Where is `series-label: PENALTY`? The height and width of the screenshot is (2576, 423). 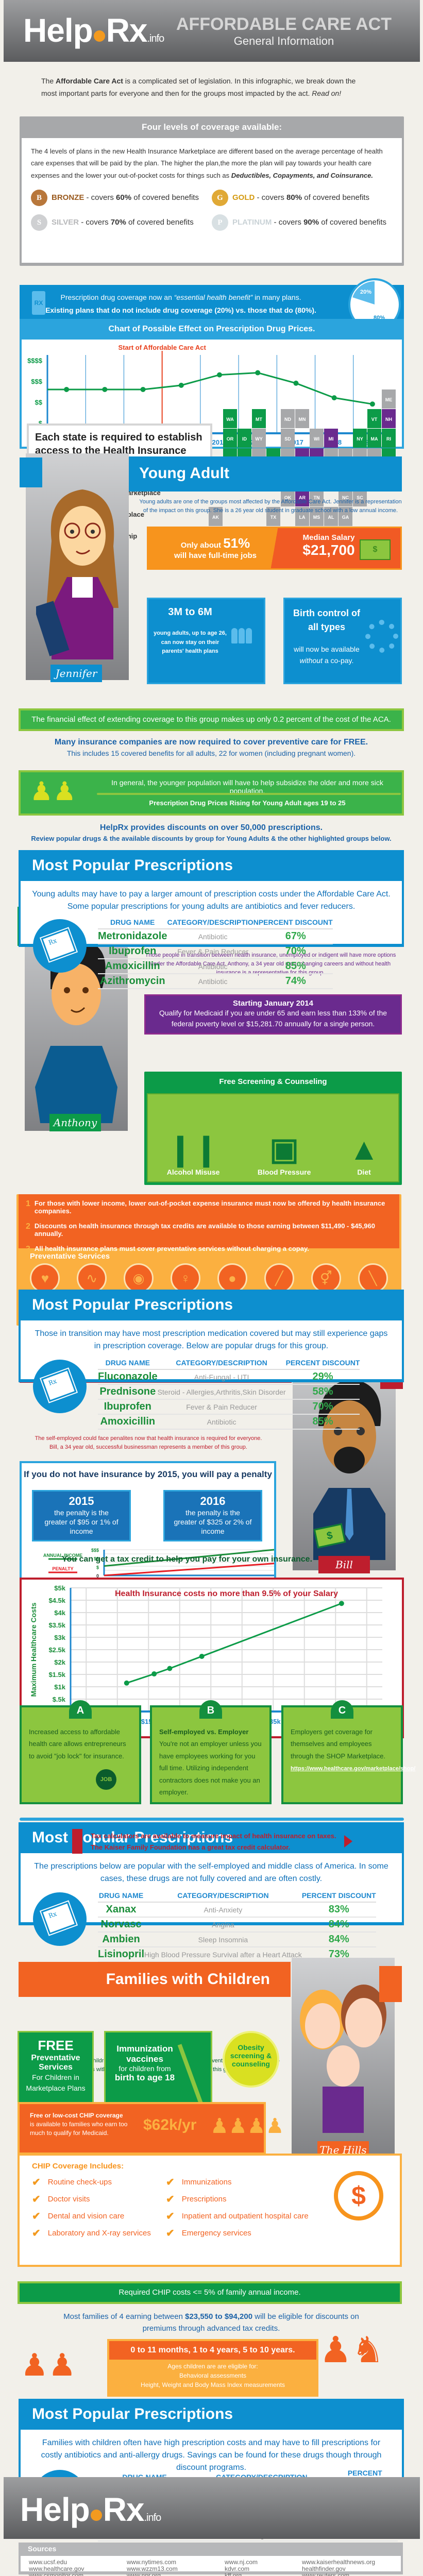
series-label: PENALTY is located at coordinates (63, 1568).